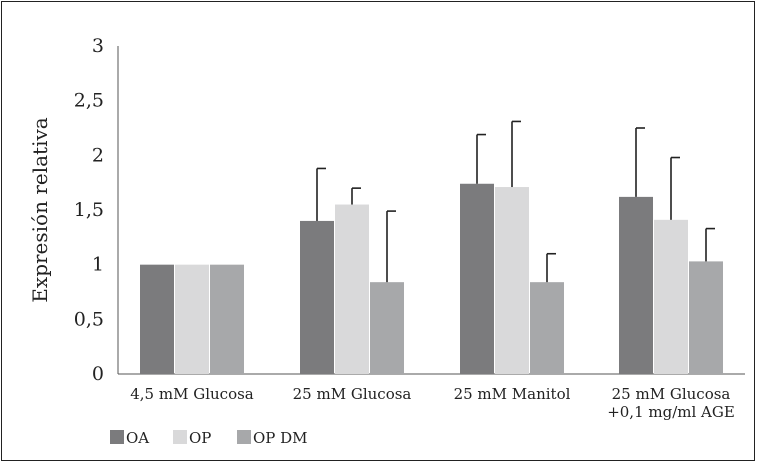 The height and width of the screenshot is (464, 758). What do you see at coordinates (98, 265) in the screenshot?
I see `y-tick-label-2: 1` at bounding box center [98, 265].